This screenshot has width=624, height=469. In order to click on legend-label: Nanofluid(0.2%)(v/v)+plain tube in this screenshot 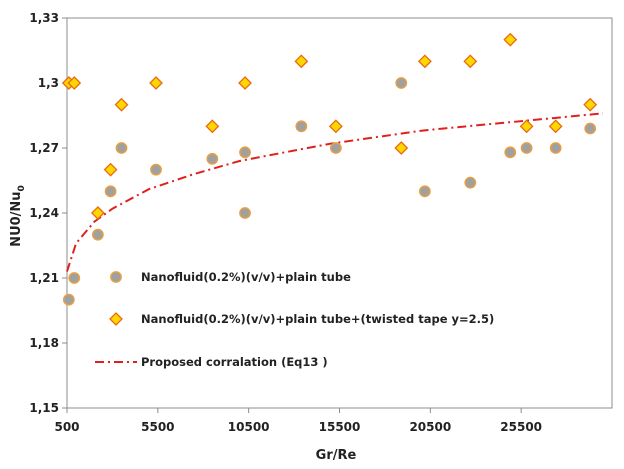, I will do `click(246, 277)`.